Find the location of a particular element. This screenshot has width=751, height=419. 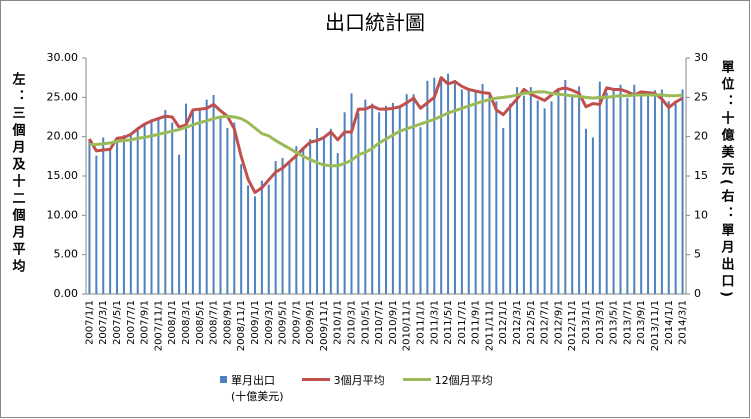

x-tick-label: 2014/3/1 is located at coordinates (683, 322).